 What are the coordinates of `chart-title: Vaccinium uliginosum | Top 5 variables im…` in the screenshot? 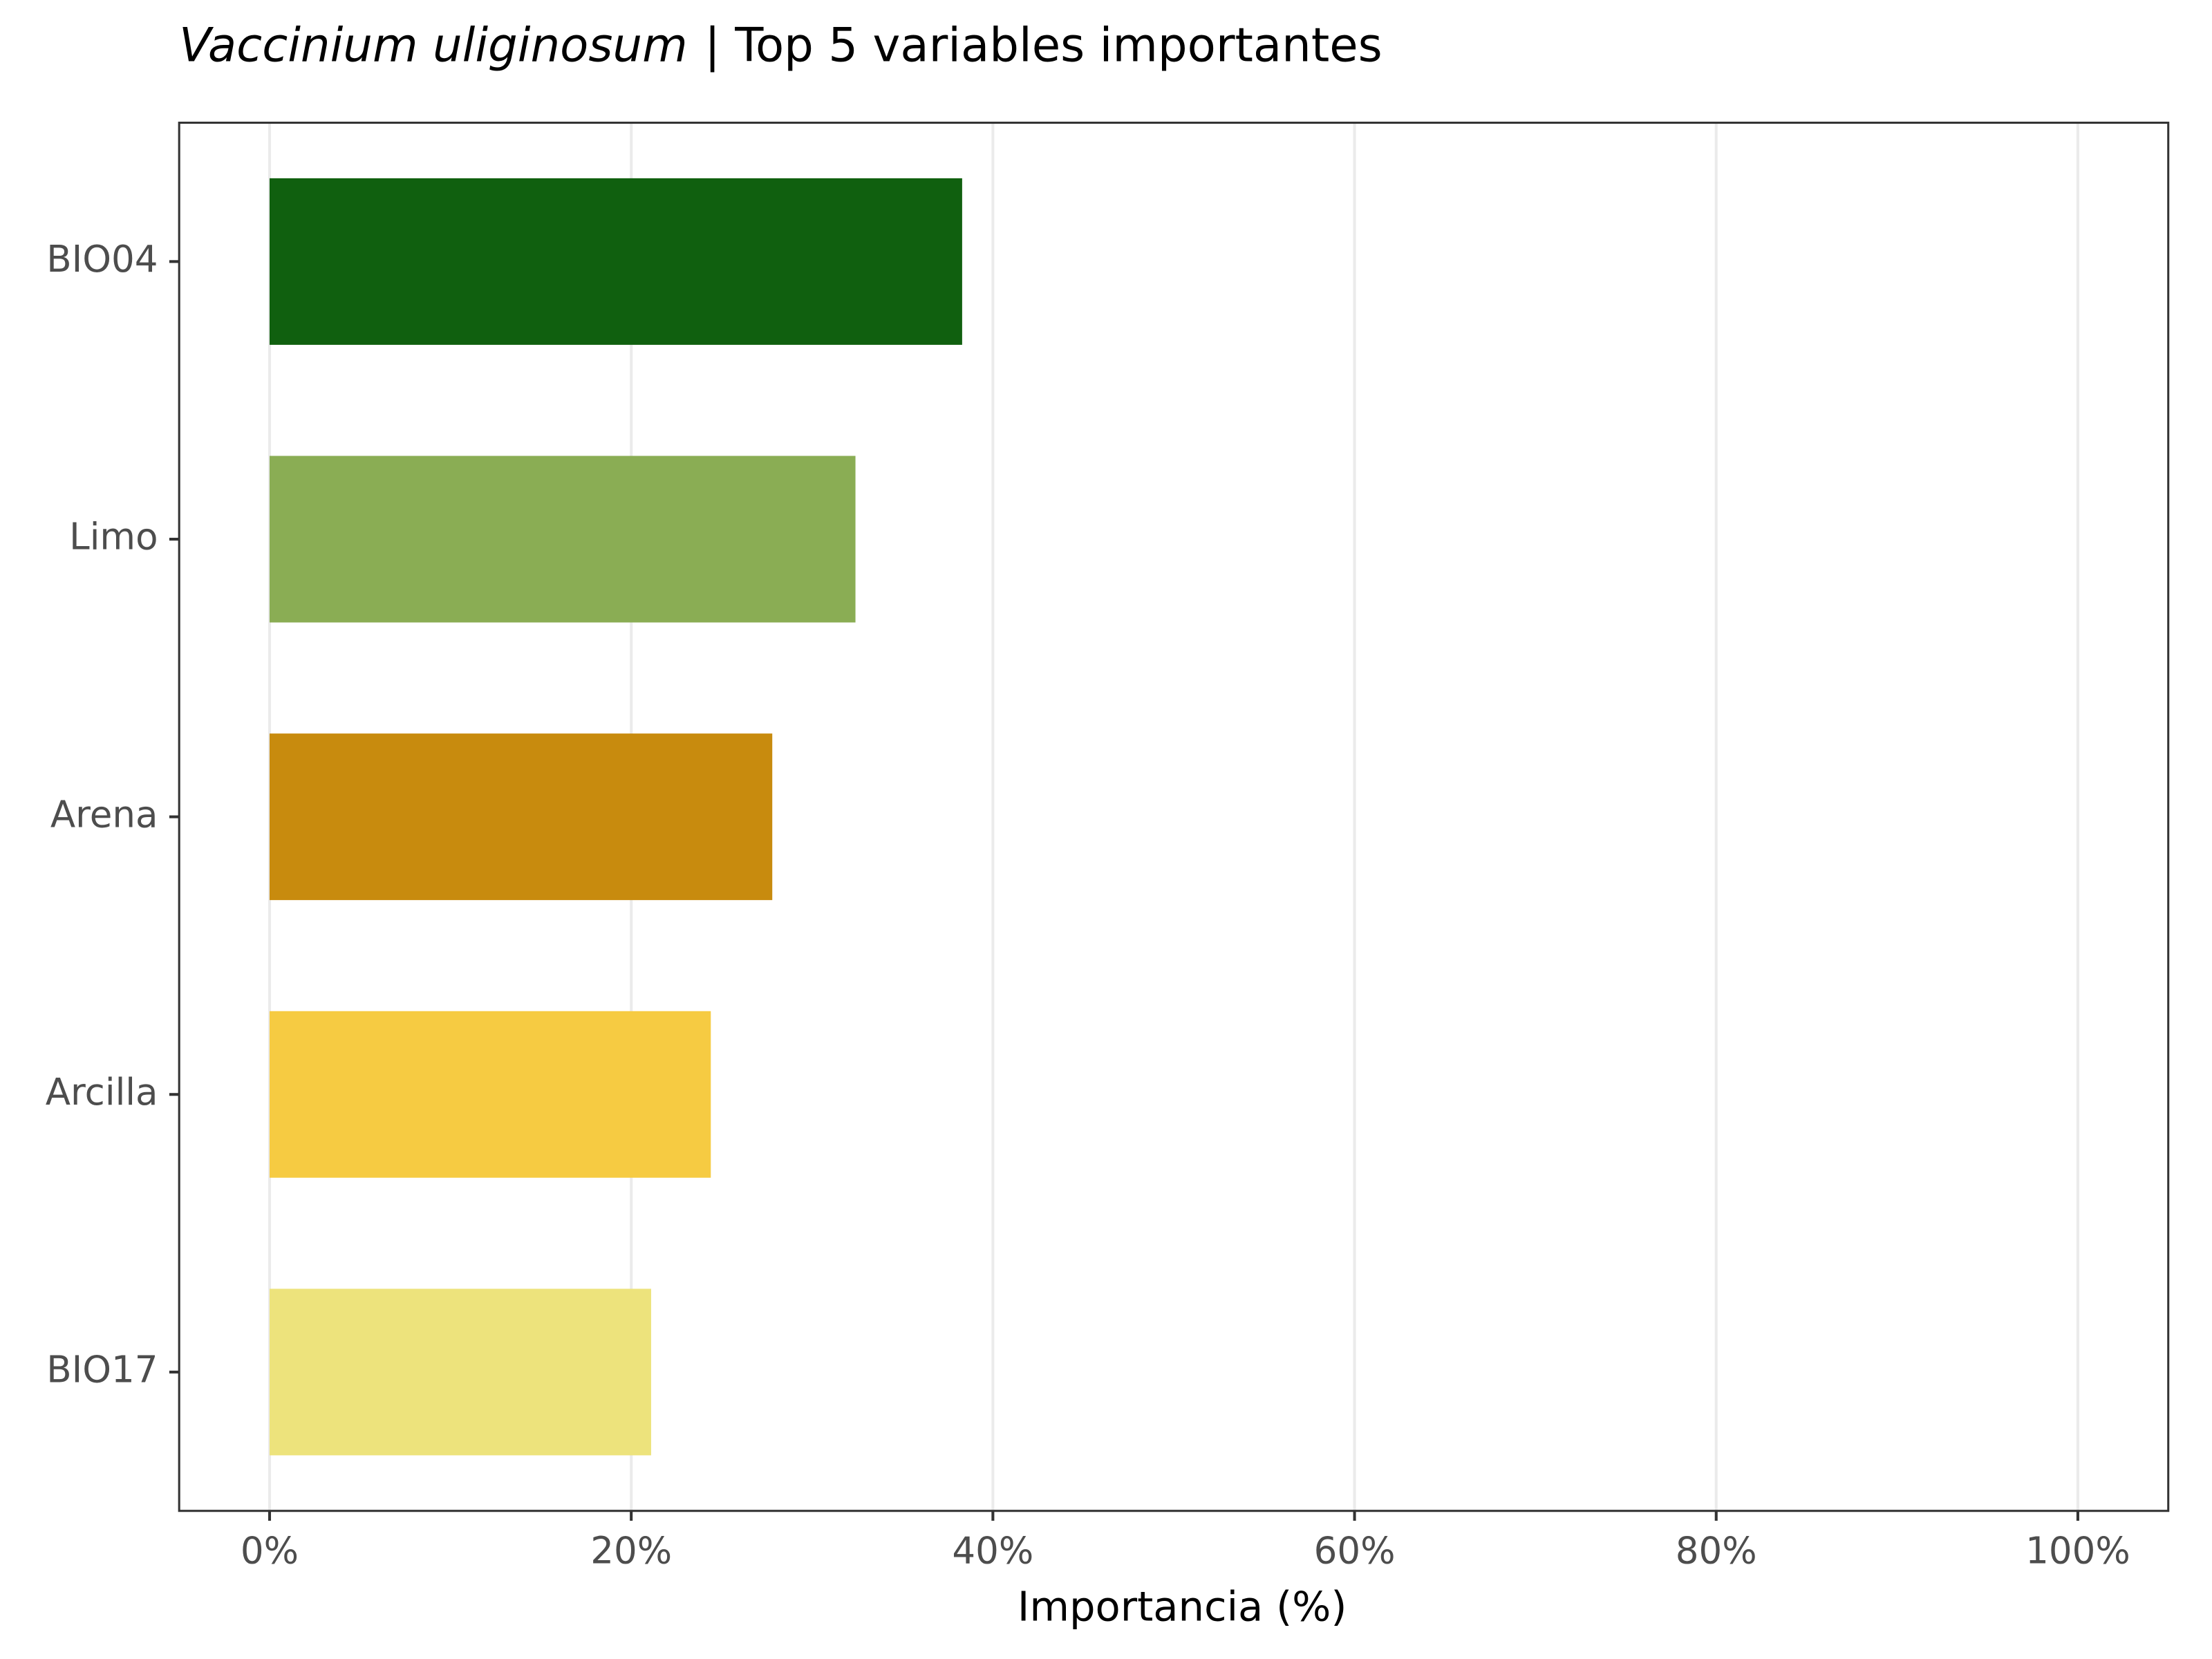 It's located at (780, 44).